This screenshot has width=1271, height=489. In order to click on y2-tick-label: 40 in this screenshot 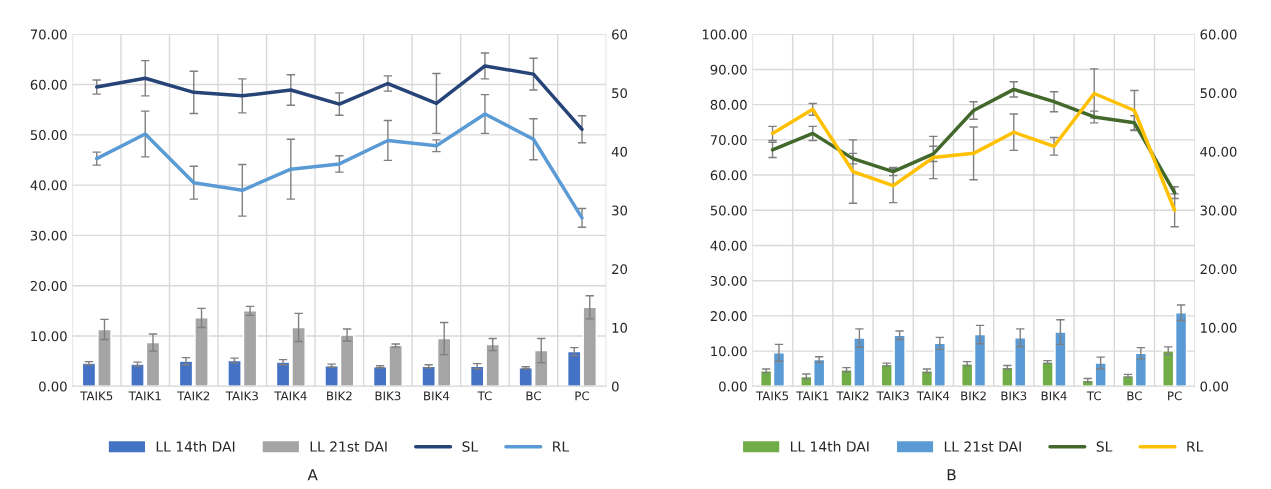, I will do `click(619, 151)`.